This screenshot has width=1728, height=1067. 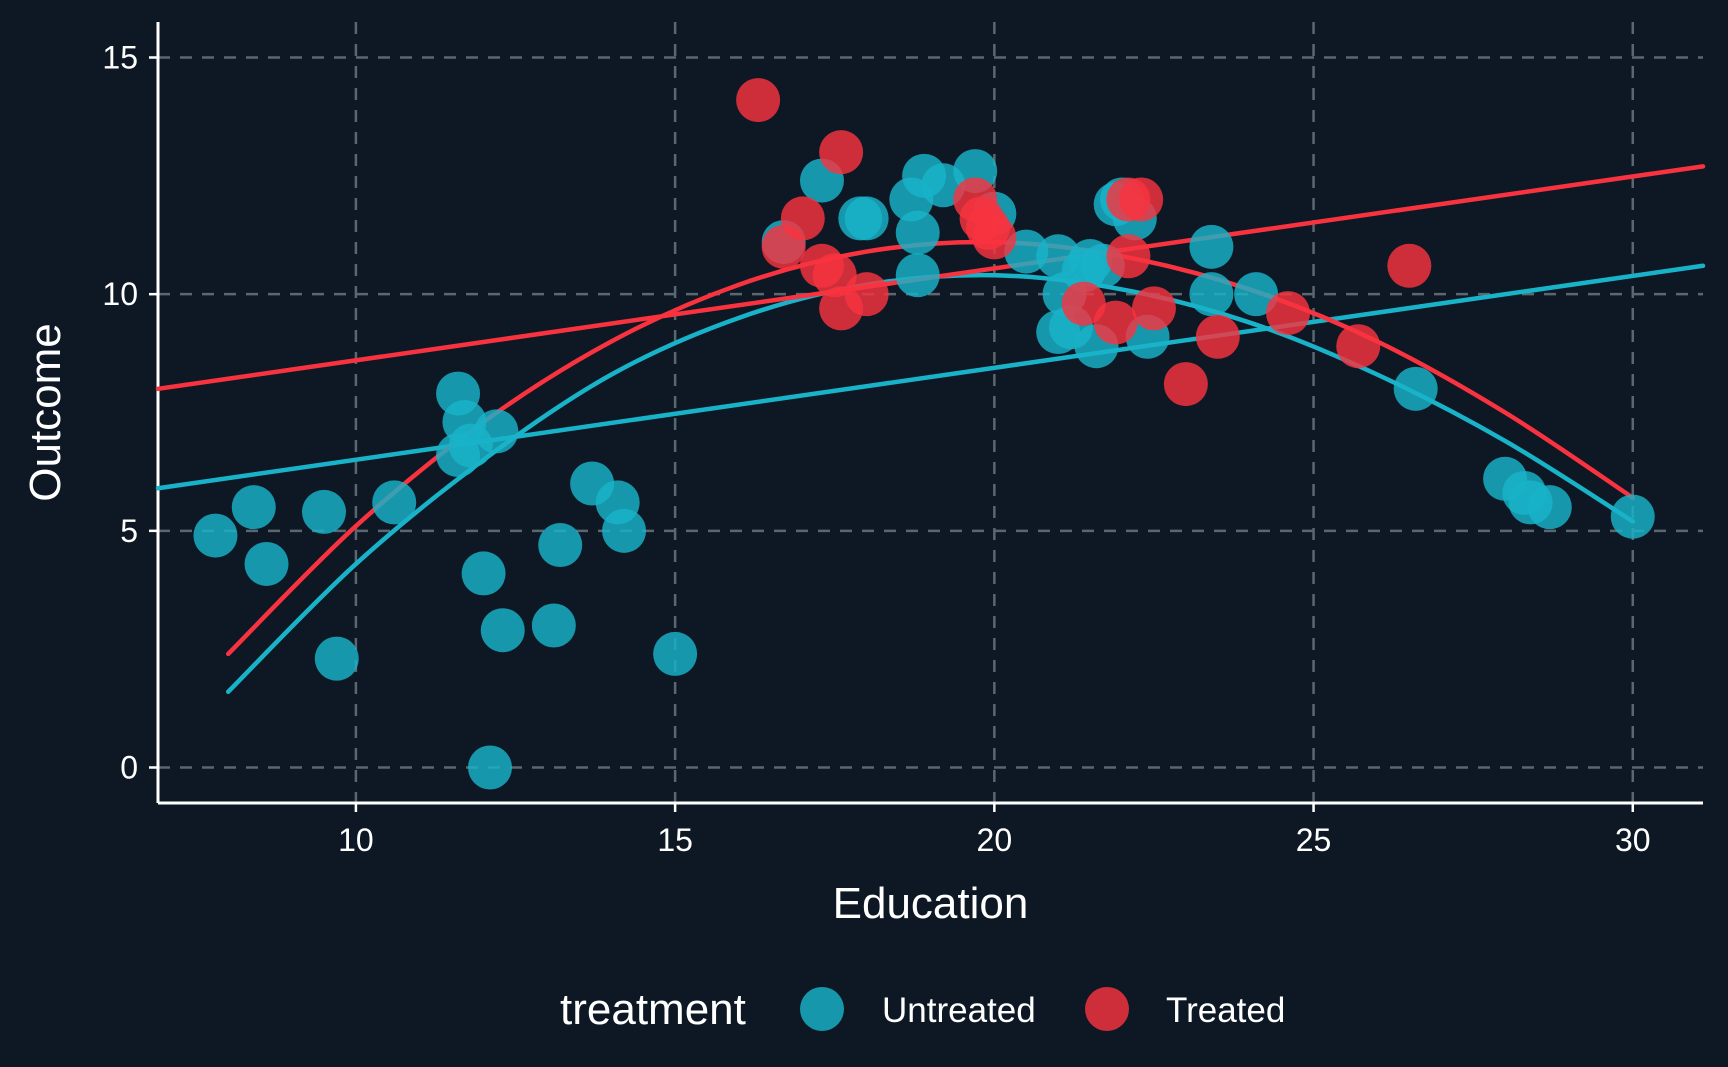 I want to click on legend-label-treated: Treated, so click(x=1225, y=1010).